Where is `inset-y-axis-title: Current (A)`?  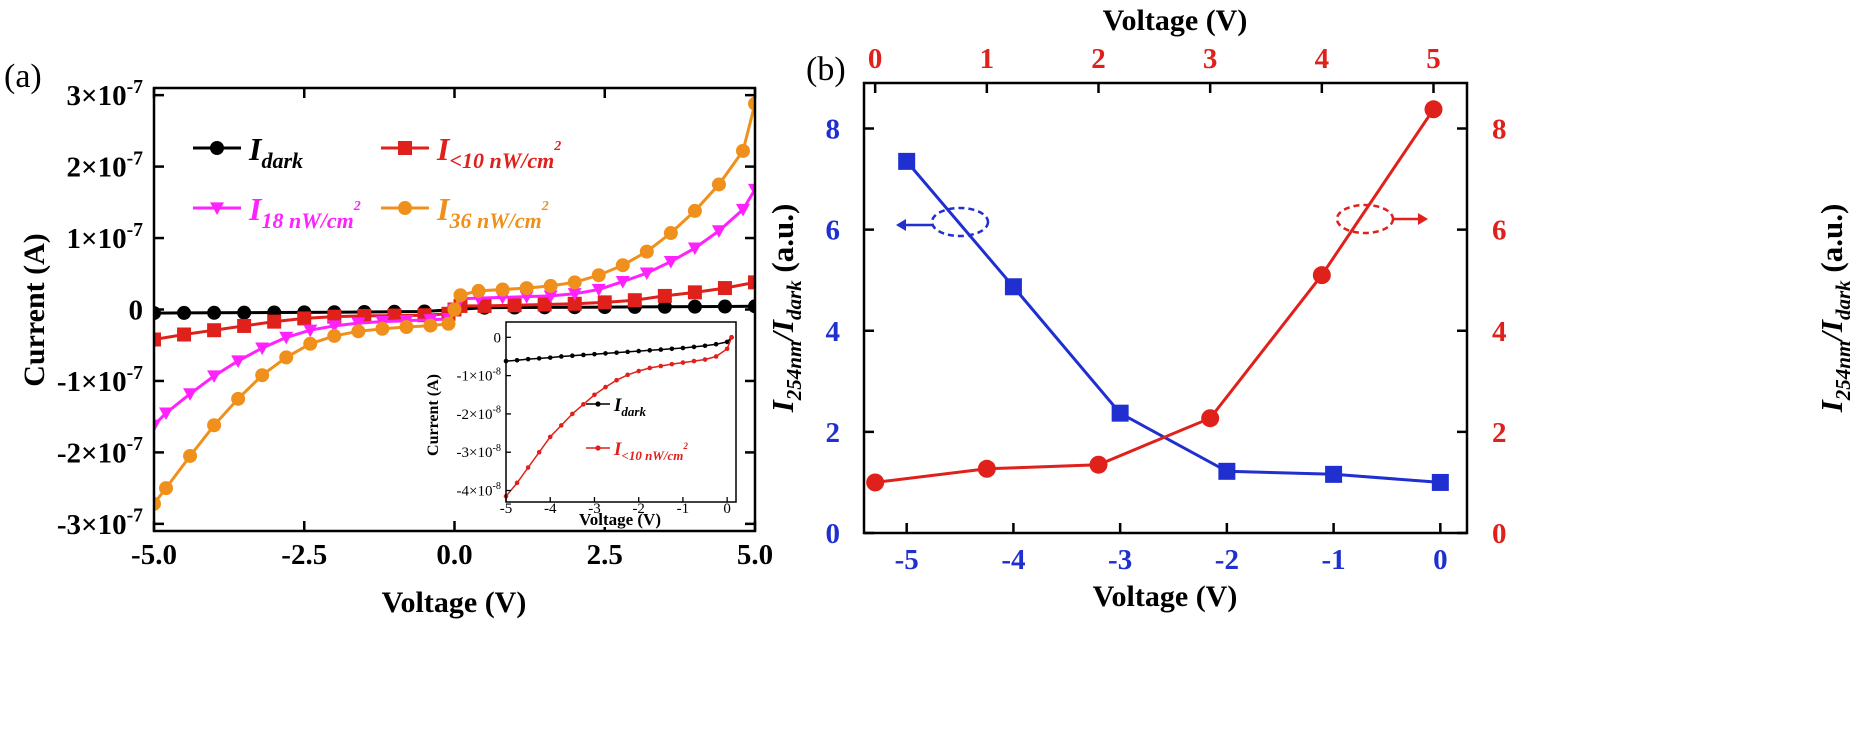 inset-y-axis-title: Current (A) is located at coordinates (433, 415).